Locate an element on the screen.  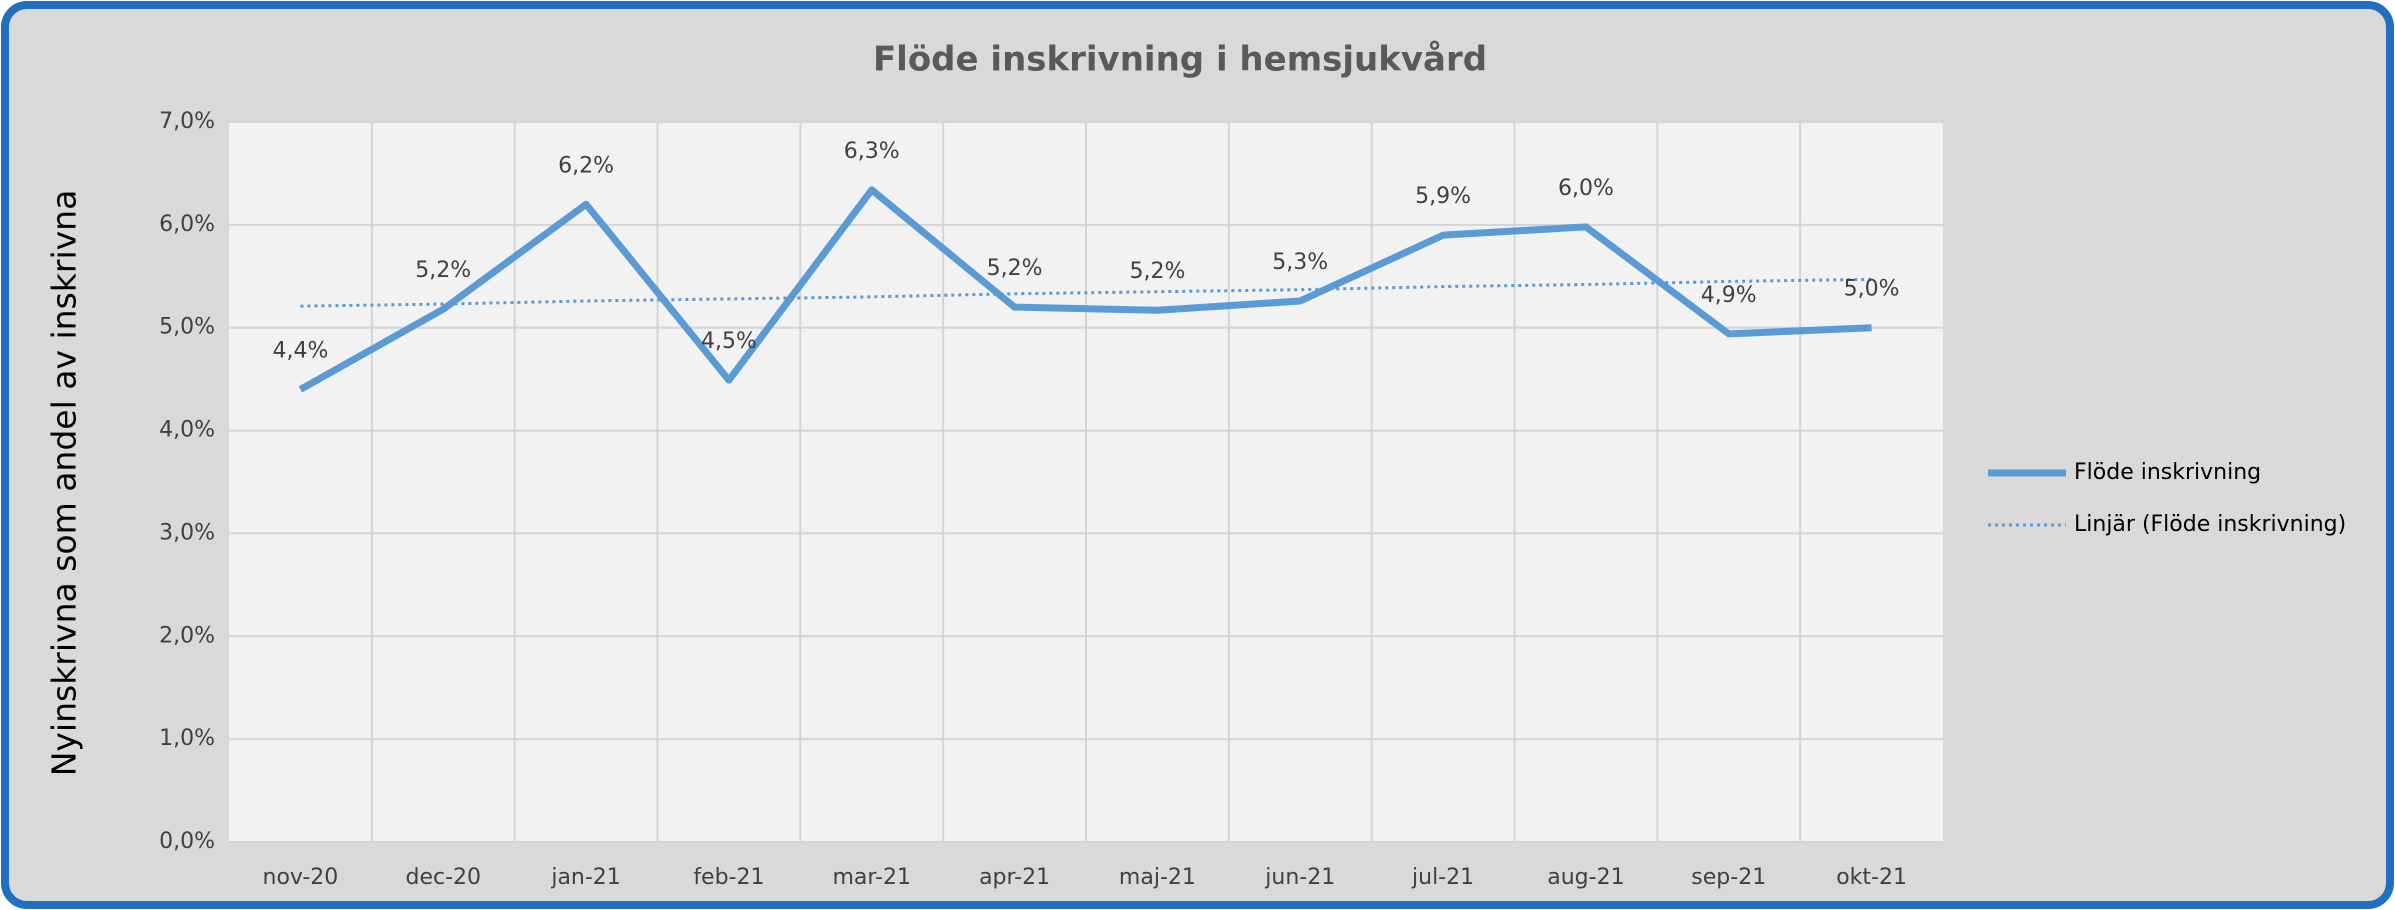
x-tick-label: aug-21 is located at coordinates (1585, 877).